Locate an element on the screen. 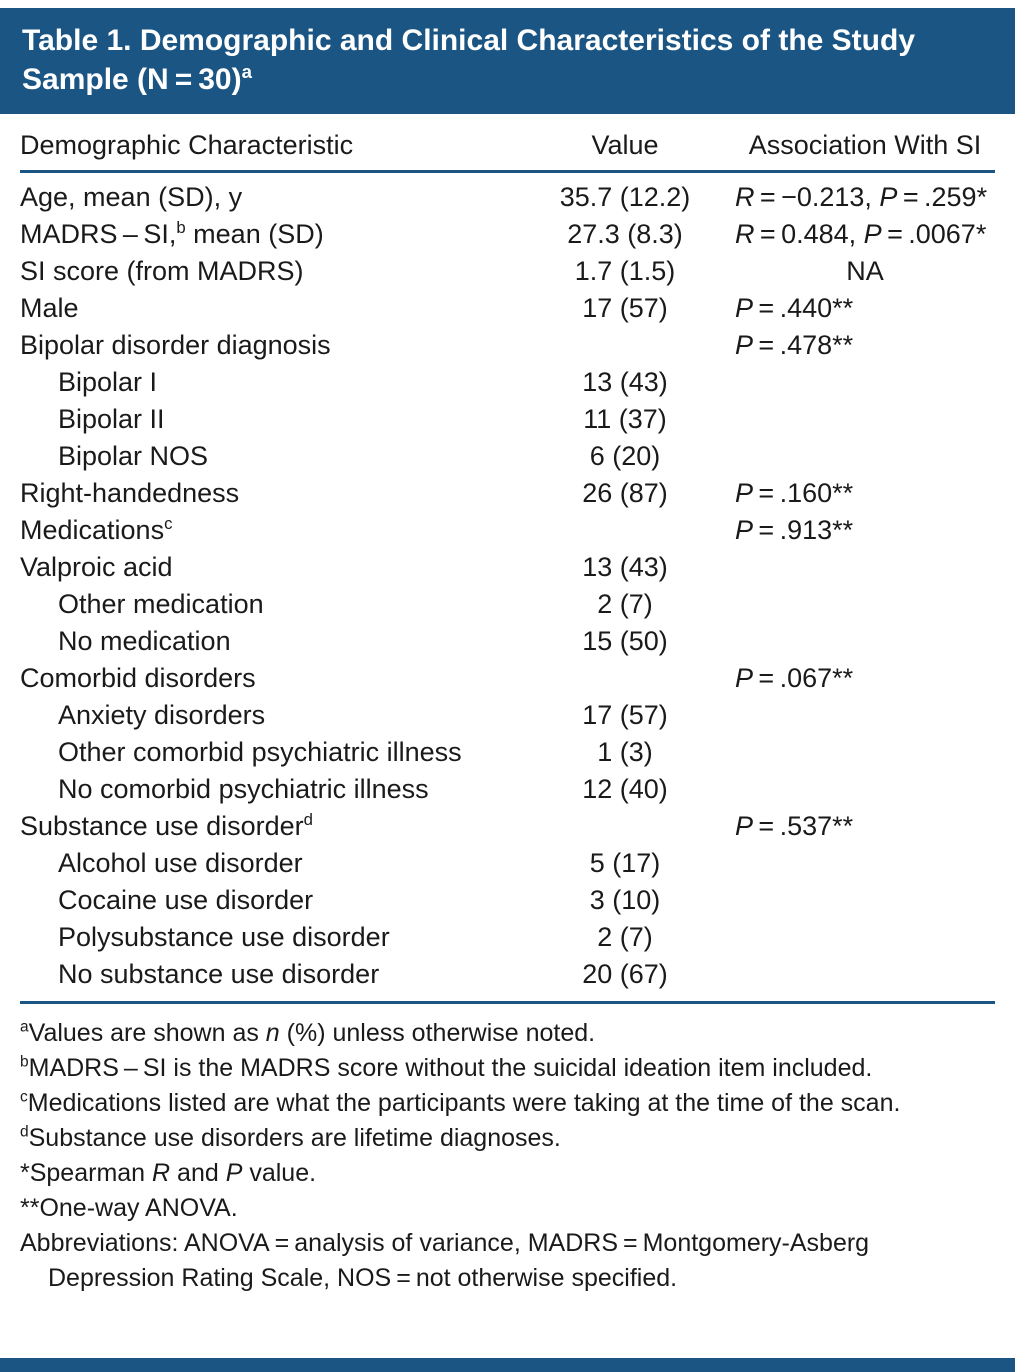  cell-value: 12 (40) is located at coordinates (625, 789).